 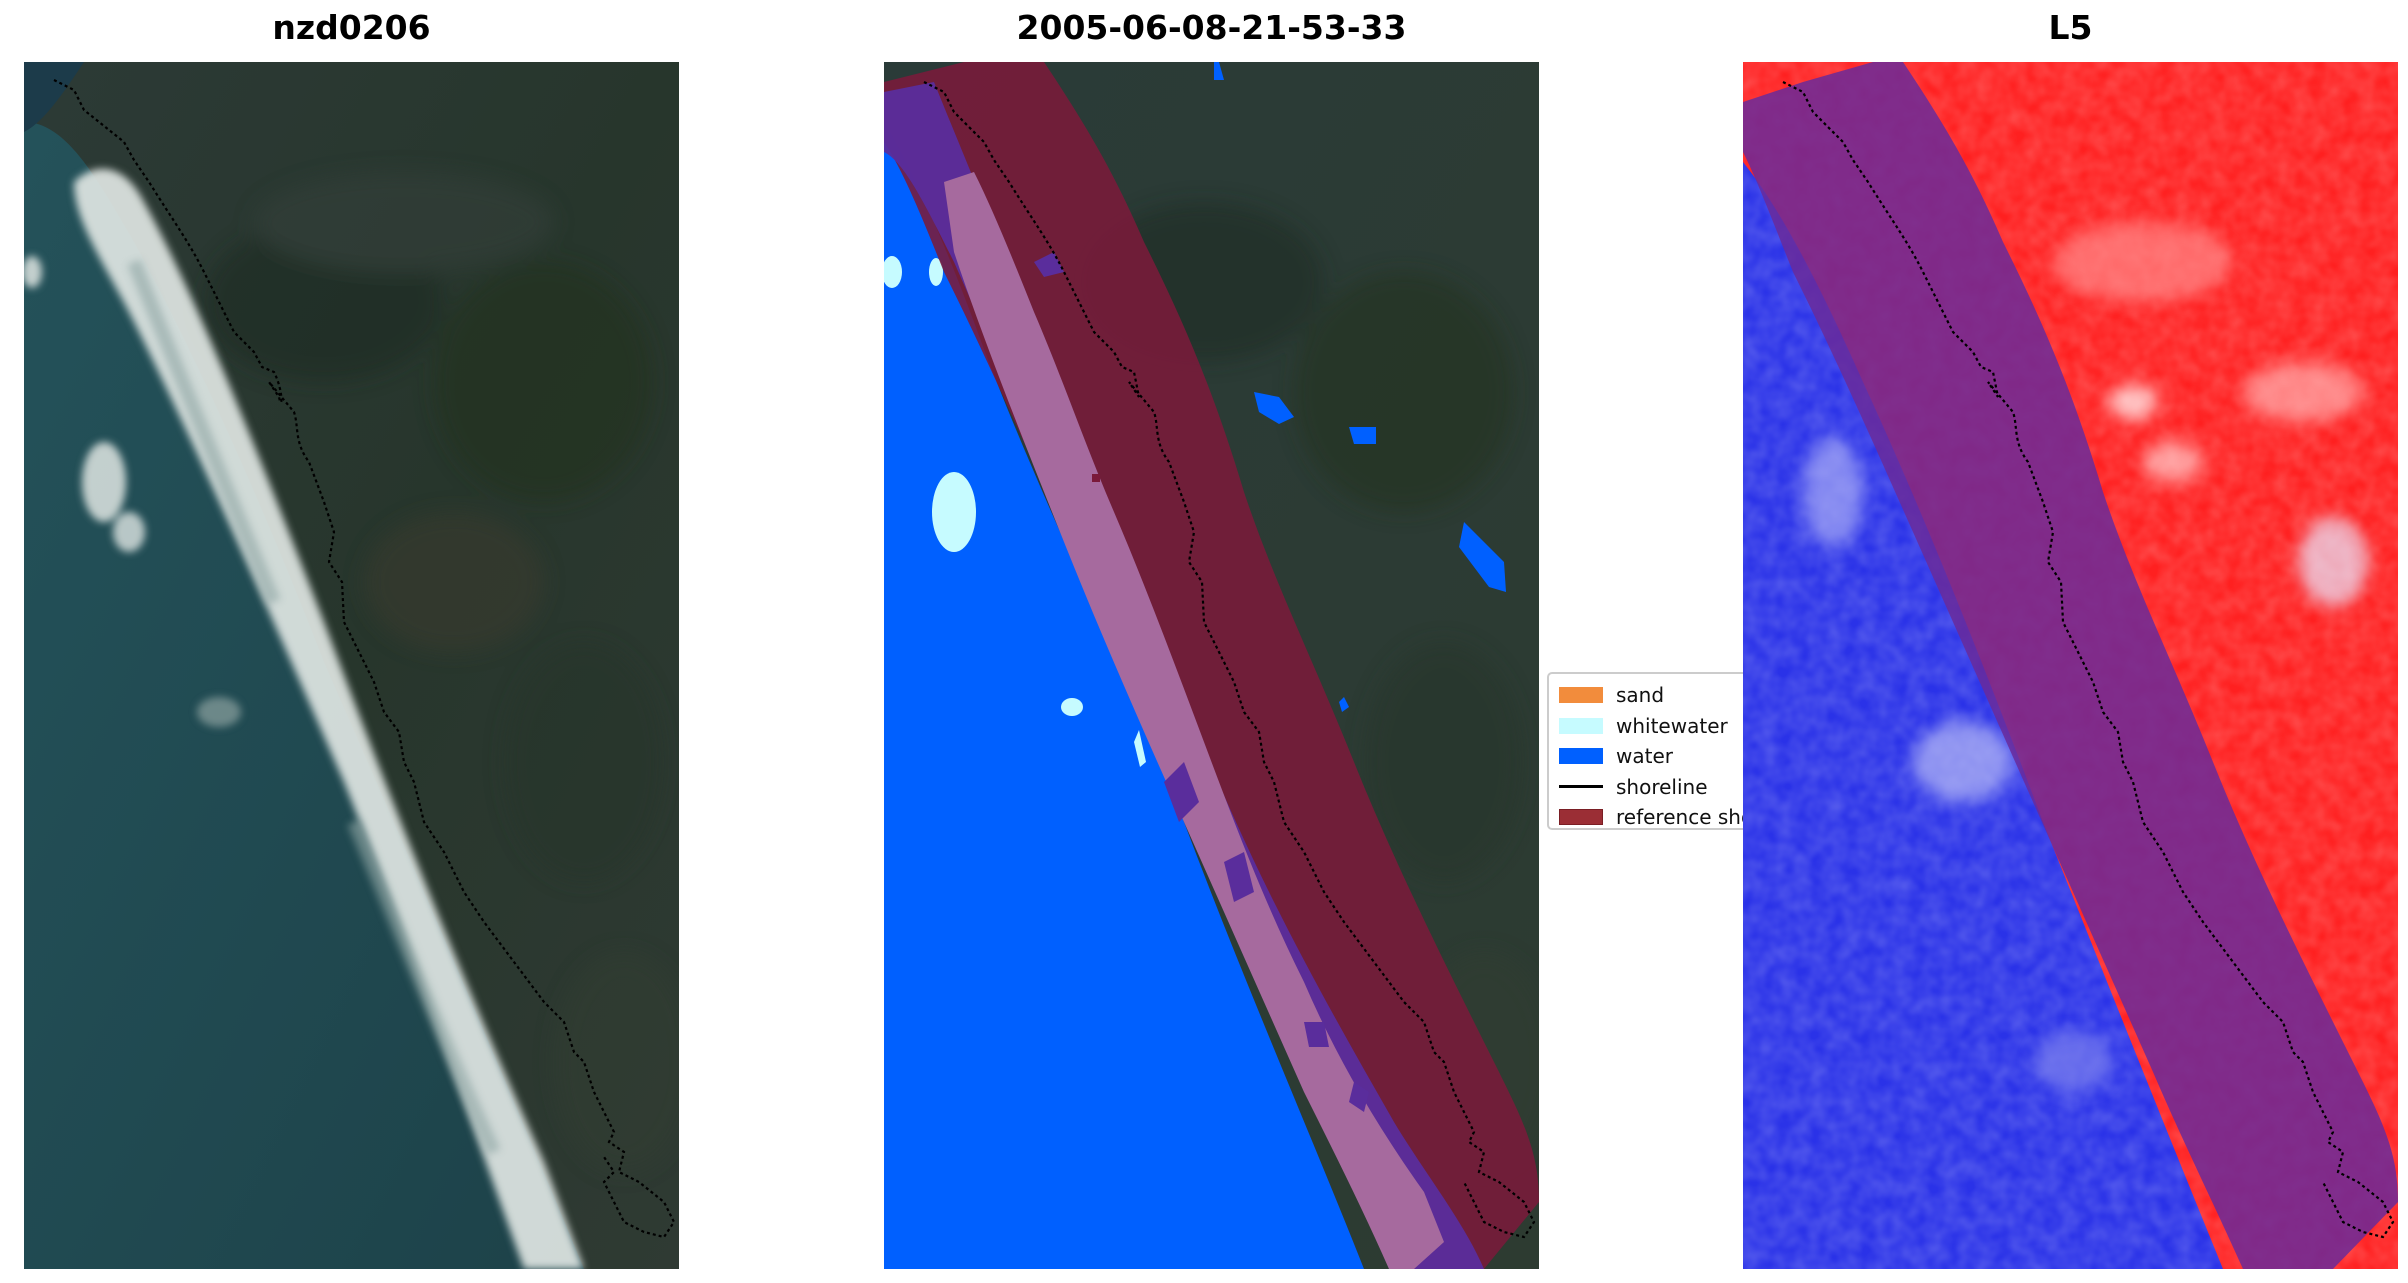 I want to click on legend-swatch-water, so click(x=1581, y=756).